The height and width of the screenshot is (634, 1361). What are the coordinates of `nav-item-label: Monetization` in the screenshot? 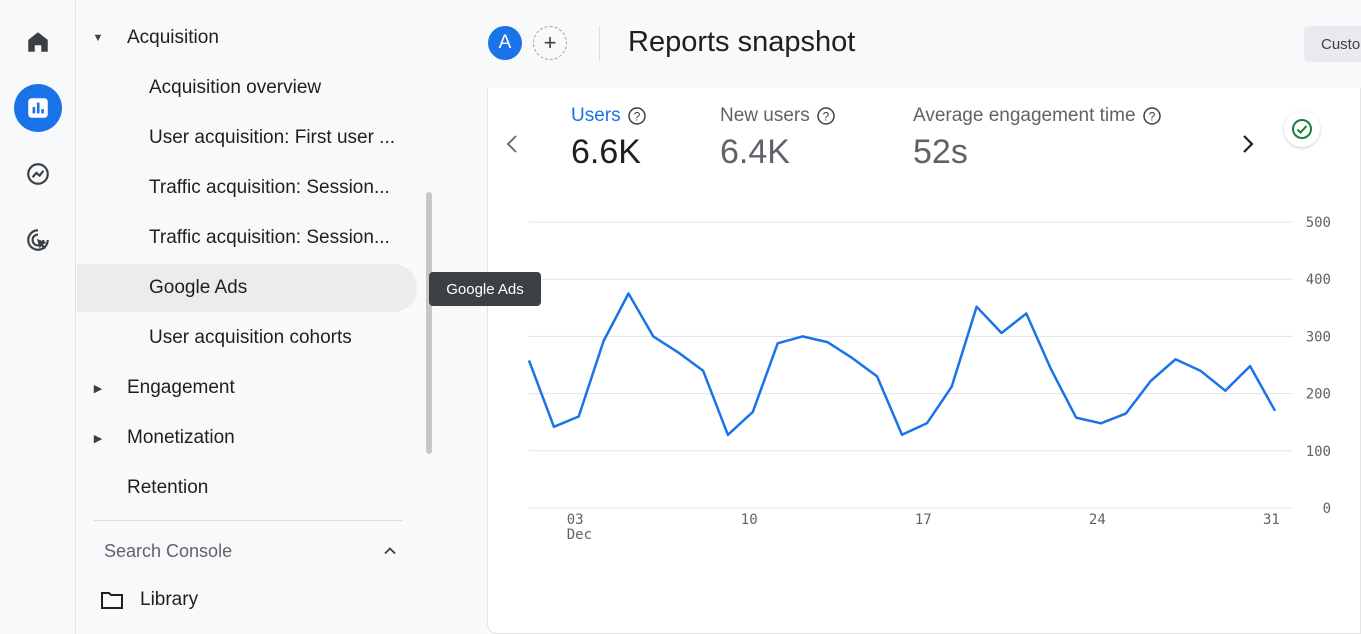 It's located at (181, 437).